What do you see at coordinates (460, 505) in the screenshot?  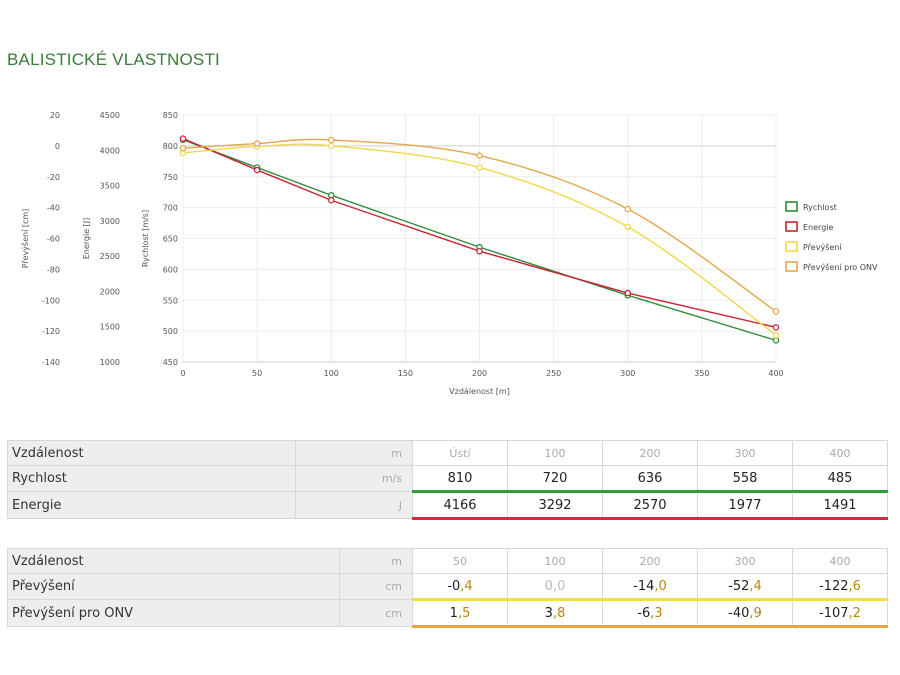 I see `table-cell: 4166` at bounding box center [460, 505].